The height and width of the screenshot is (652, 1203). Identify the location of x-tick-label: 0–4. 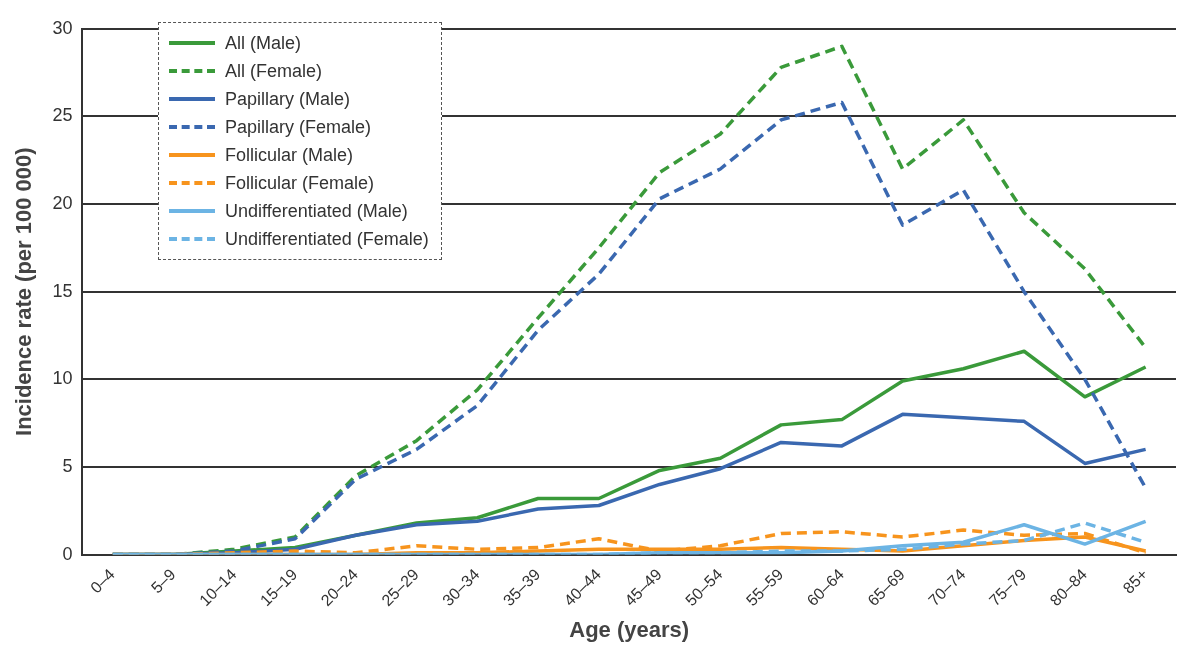
(103, 581).